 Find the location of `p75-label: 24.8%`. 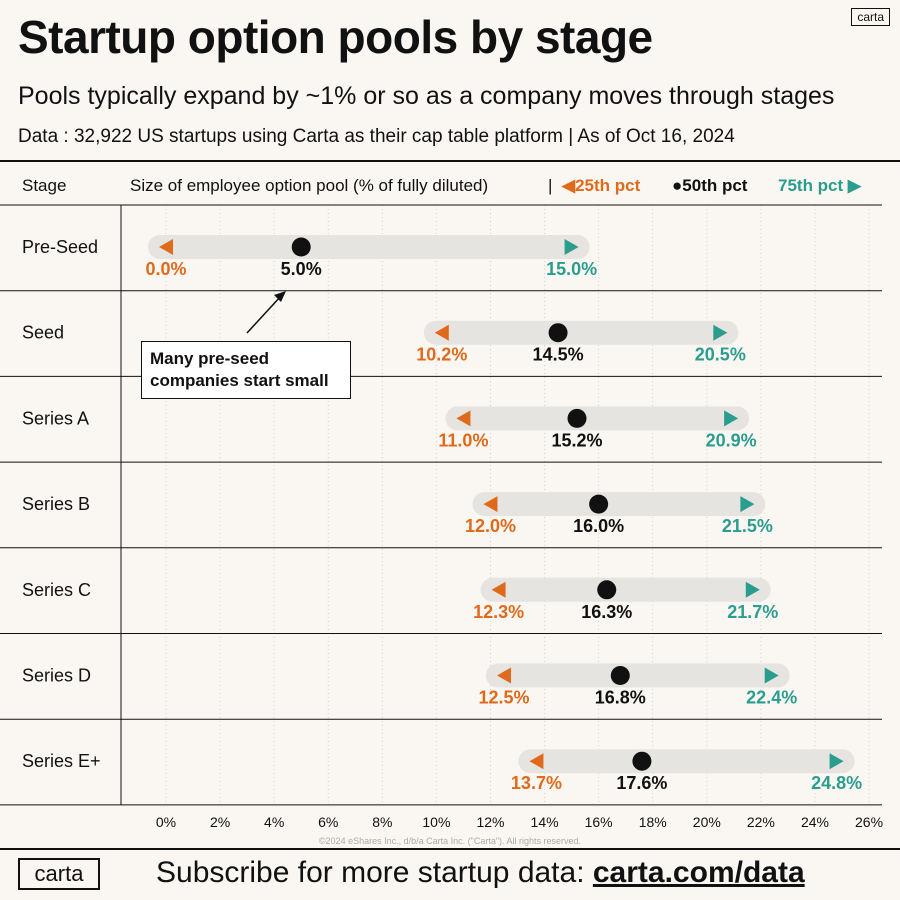

p75-label: 24.8% is located at coordinates (836, 783).